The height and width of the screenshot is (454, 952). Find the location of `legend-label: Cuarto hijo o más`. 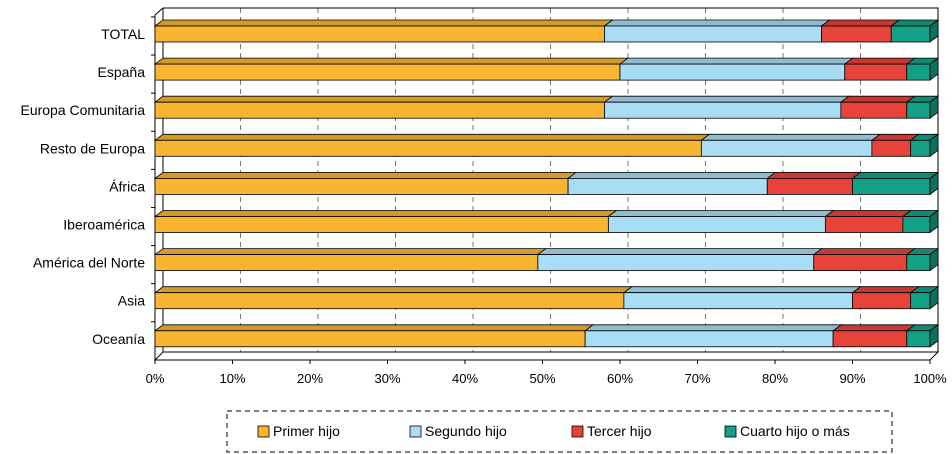

legend-label: Cuarto hijo o más is located at coordinates (795, 431).